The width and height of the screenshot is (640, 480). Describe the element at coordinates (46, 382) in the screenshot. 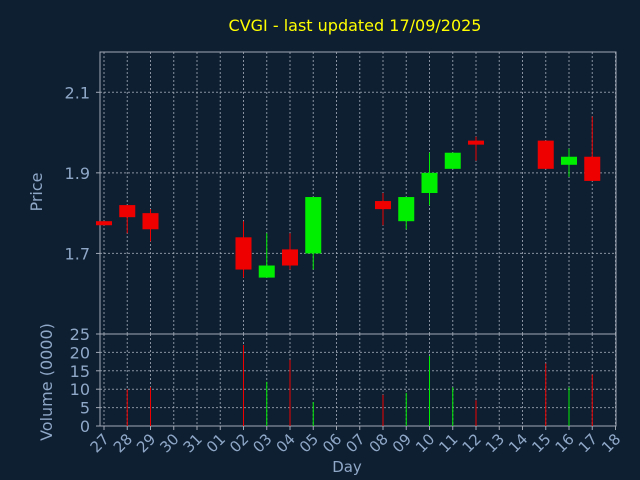

I see `volume-axis-label: Volume (0000)` at that location.